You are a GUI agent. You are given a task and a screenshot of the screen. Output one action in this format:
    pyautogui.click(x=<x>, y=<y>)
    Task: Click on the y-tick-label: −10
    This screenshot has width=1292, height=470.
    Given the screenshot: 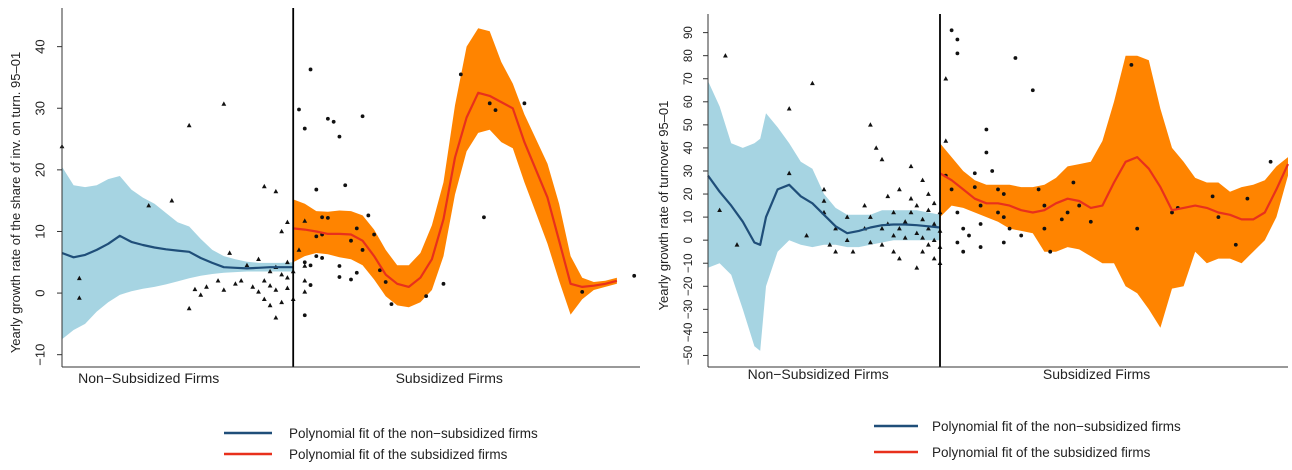 What is the action you would take?
    pyautogui.click(x=689, y=263)
    